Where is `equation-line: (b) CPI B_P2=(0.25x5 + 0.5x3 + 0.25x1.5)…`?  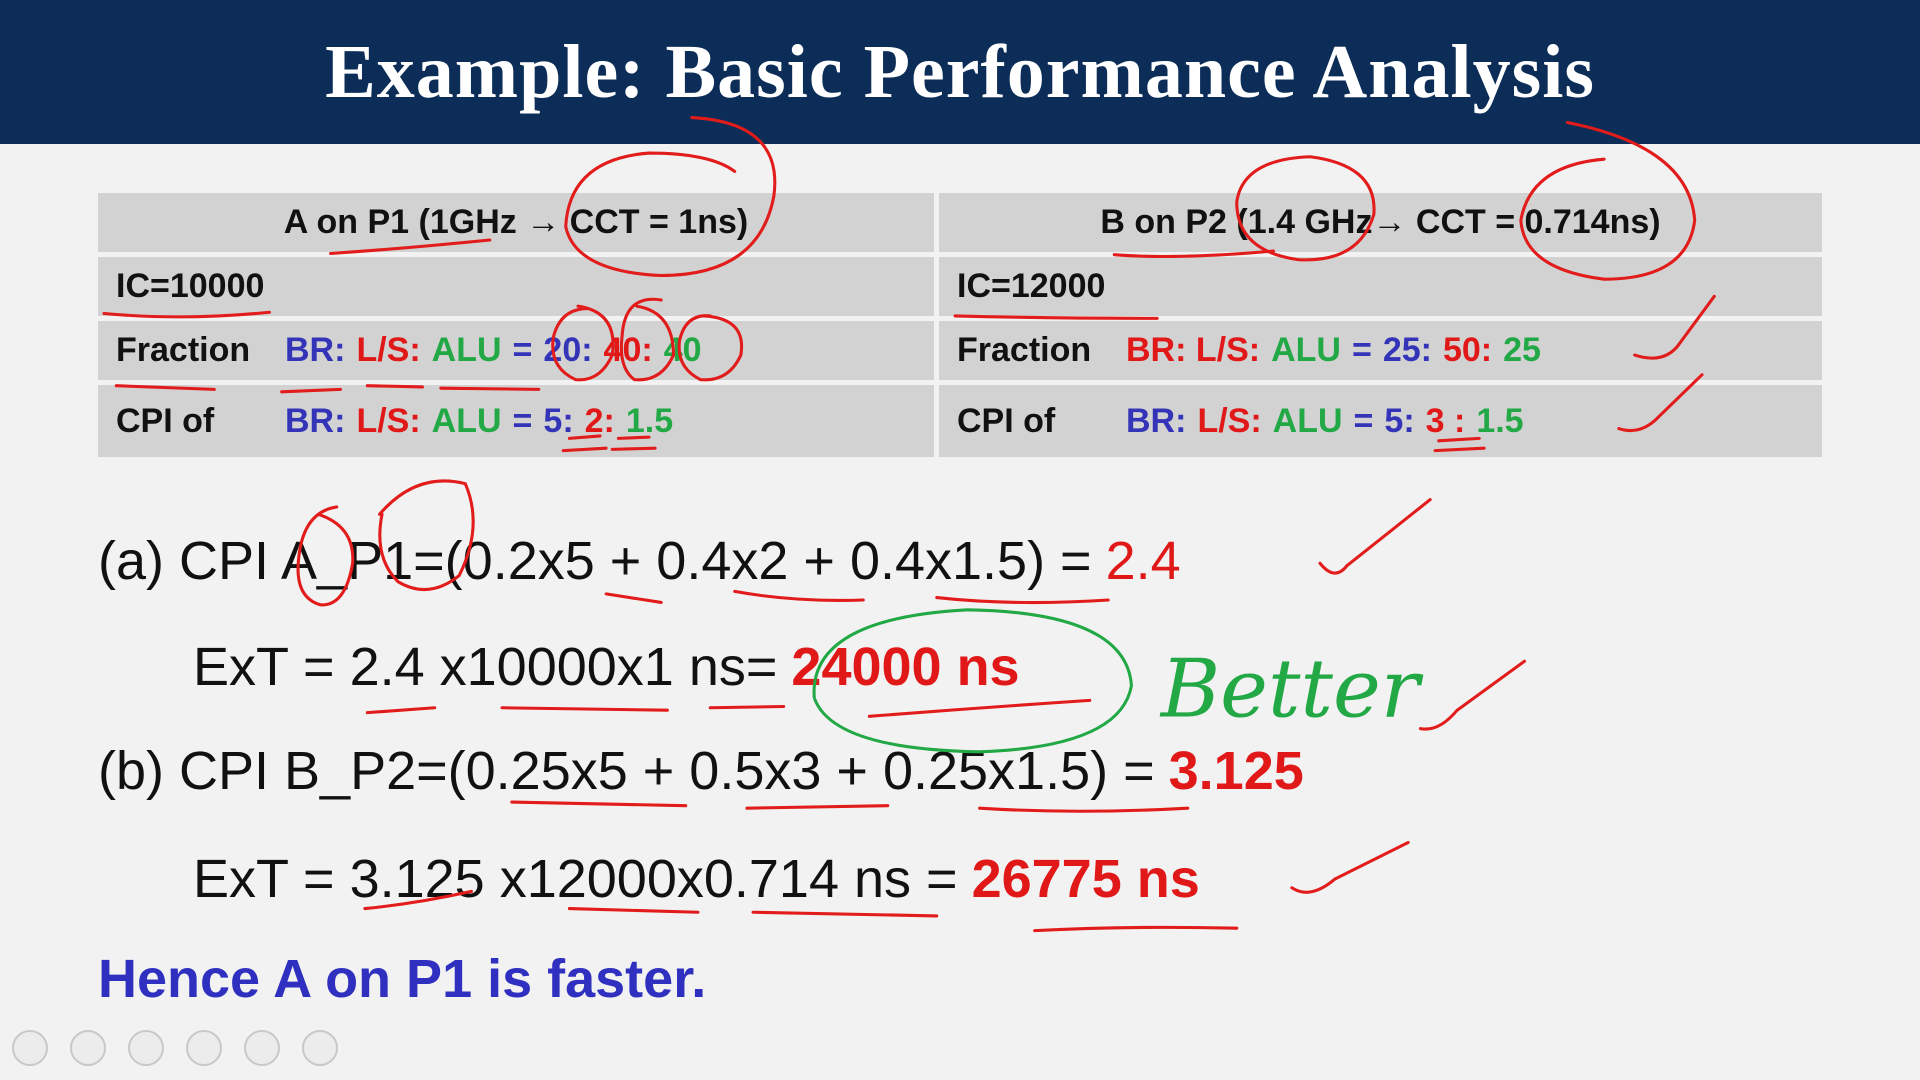 equation-line: (b) CPI B_P2=(0.25x5 + 0.5x3 + 0.25x1.5)… is located at coordinates (701, 771).